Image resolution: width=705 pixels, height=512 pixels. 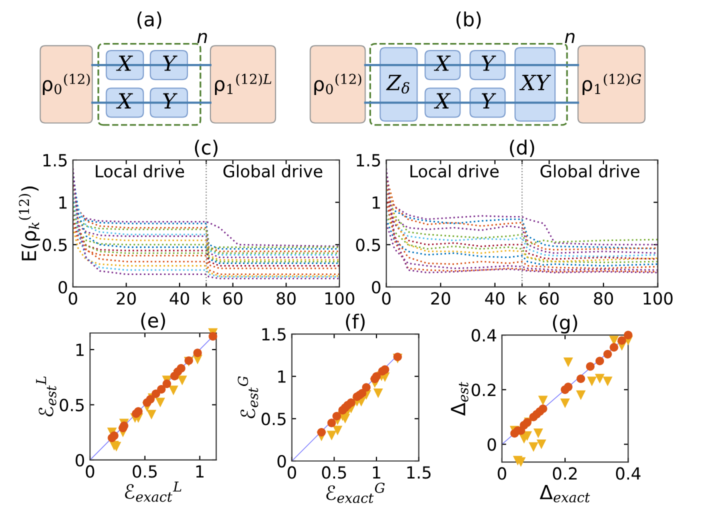 What do you see at coordinates (611, 85) in the screenshot?
I see `text: ρ$_{1}$$^{(12)G}$` at bounding box center [611, 85].